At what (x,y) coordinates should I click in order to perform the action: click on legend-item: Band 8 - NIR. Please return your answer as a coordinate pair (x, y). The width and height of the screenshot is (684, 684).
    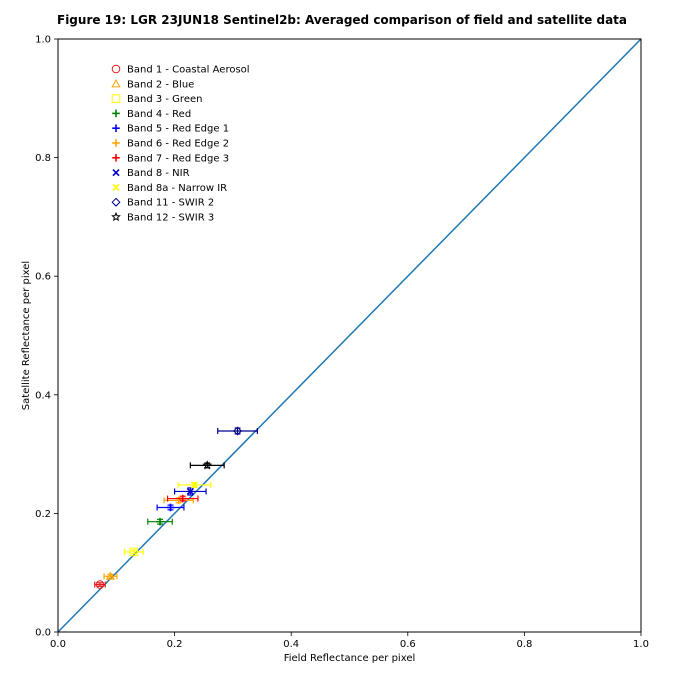
    Looking at the image, I should click on (151, 173).